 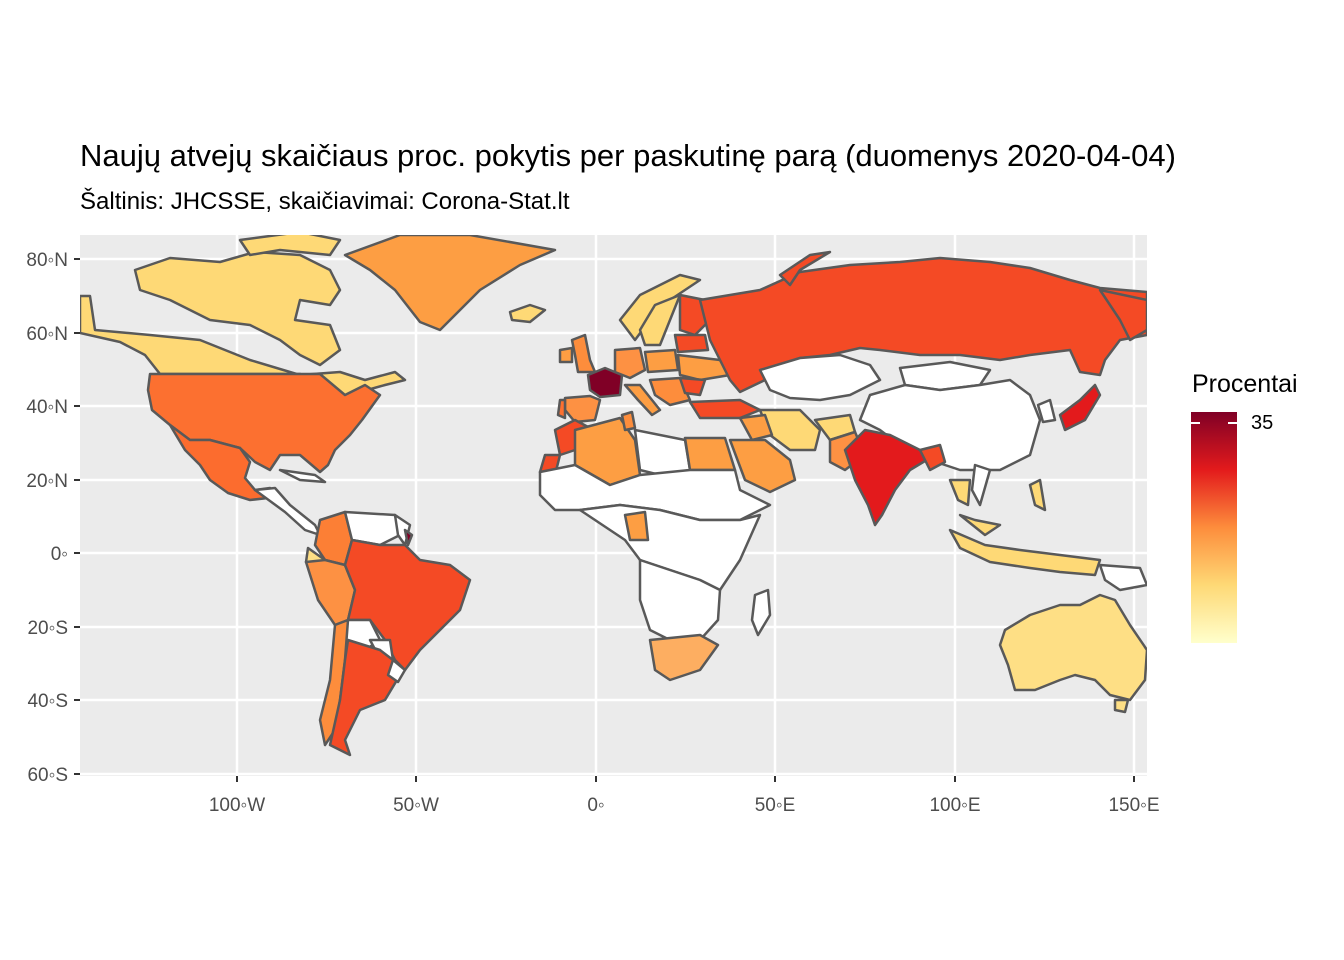 What do you see at coordinates (527, 313) in the screenshot?
I see `country-iceland` at bounding box center [527, 313].